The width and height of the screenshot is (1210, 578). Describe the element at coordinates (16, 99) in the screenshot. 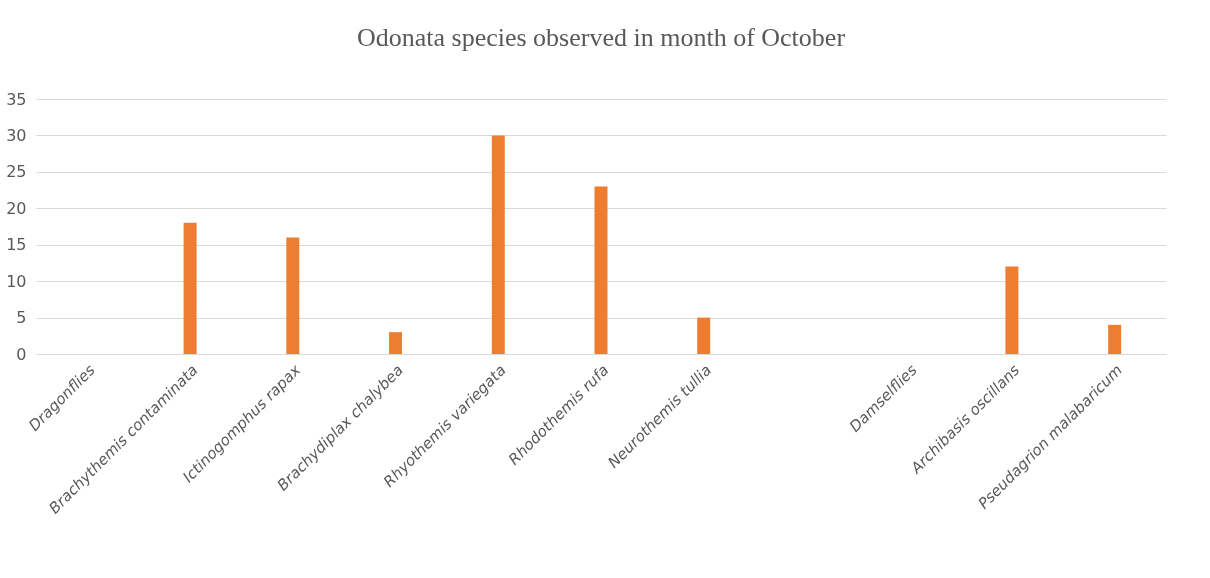

I see `y-tick-label: 35` at that location.